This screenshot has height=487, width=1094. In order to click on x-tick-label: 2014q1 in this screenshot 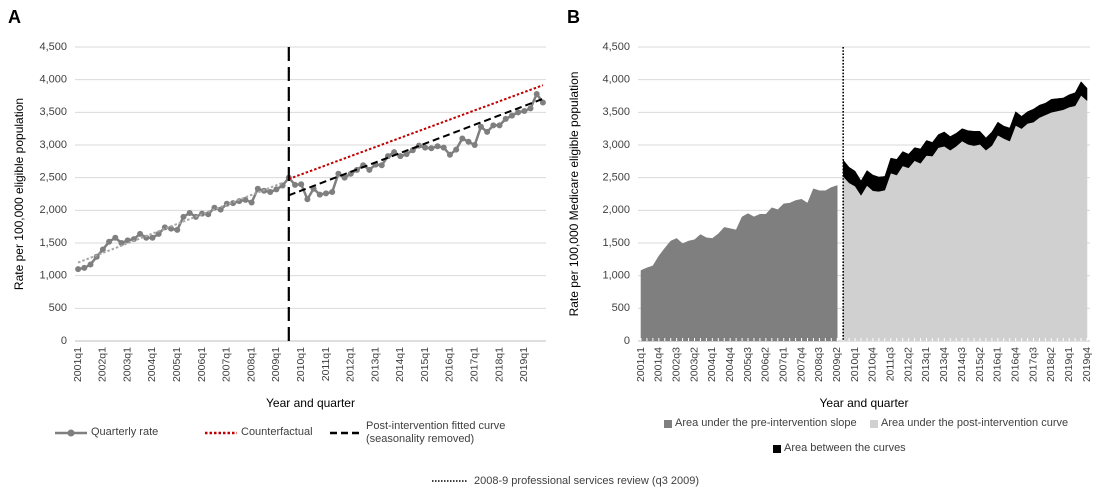, I will do `click(400, 364)`.